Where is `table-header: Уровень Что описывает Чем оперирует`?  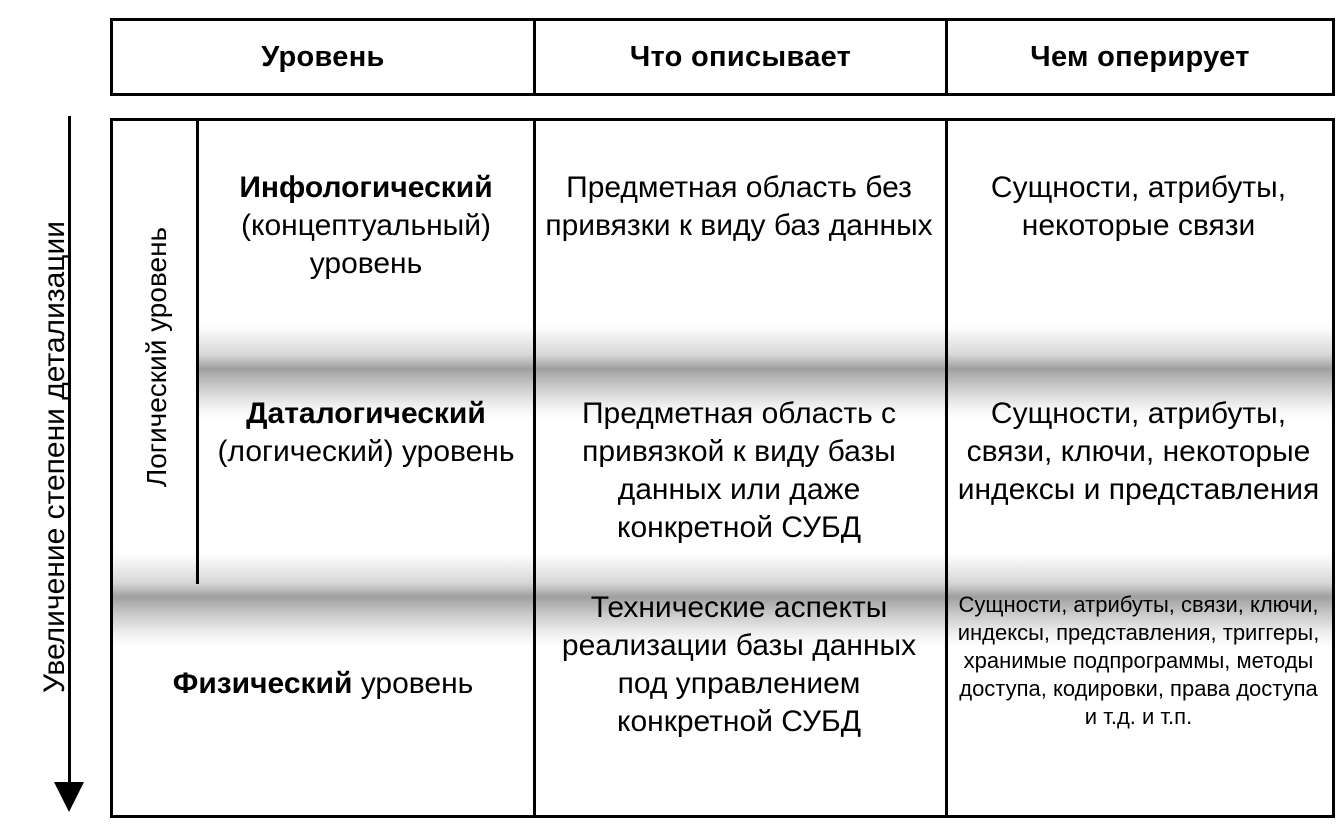 table-header: Уровень Что описывает Чем оперирует is located at coordinates (722, 57).